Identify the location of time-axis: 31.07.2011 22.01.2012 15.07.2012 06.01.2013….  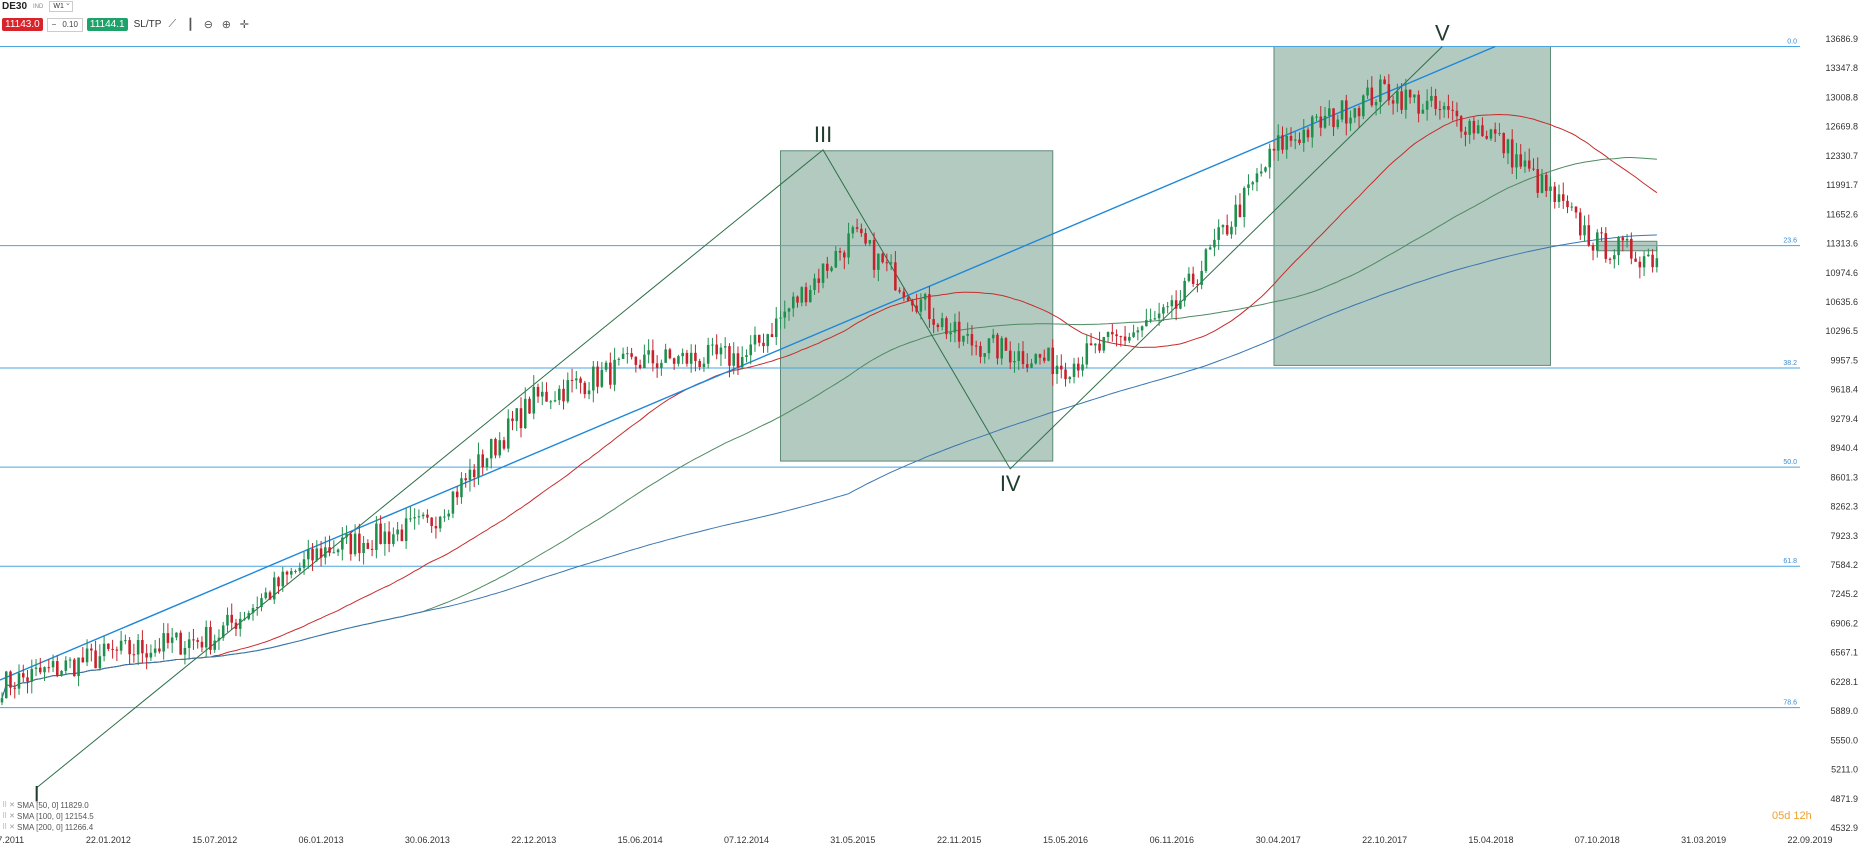
(916, 840).